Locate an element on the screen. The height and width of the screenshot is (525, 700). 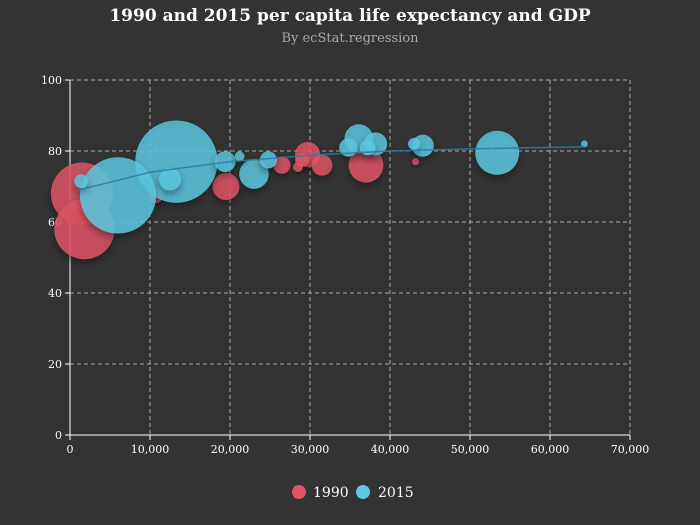
x-tick-label: 70,000 is located at coordinates (630, 449).